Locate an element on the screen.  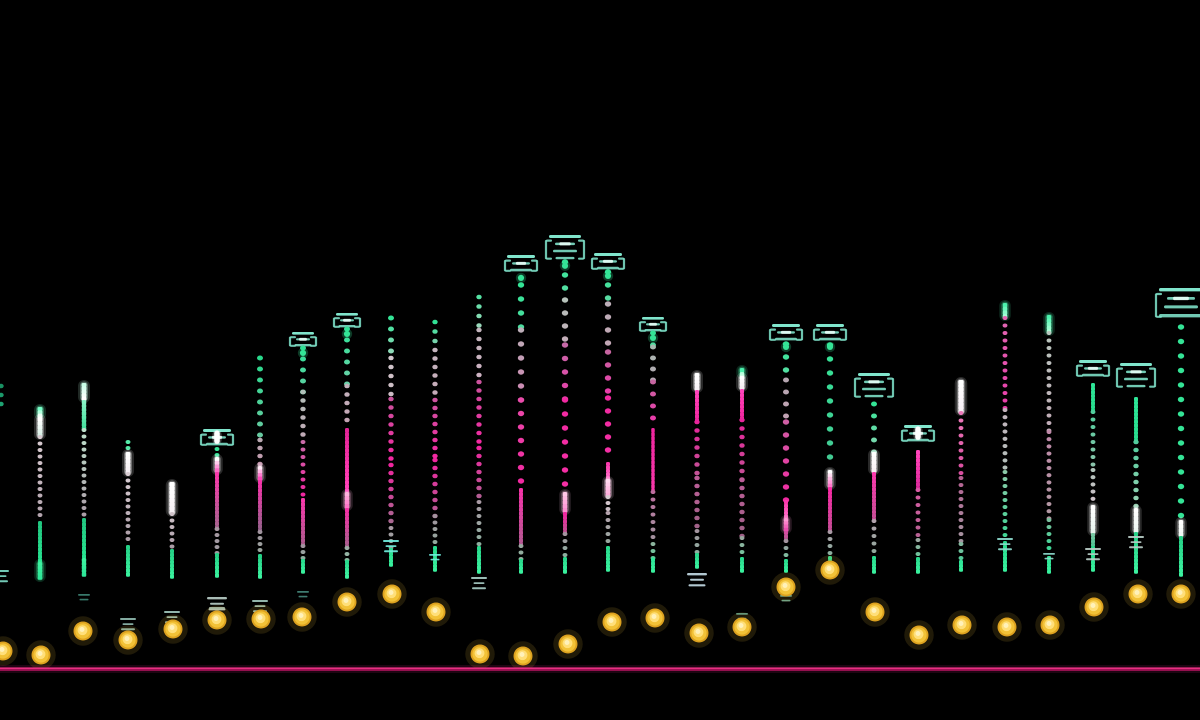
baseline is located at coordinates (600, 669).